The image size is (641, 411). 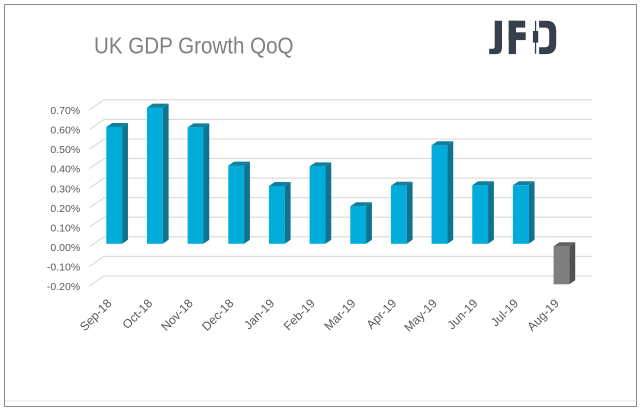 I want to click on svg-text: 0.00%, so click(x=65, y=248).